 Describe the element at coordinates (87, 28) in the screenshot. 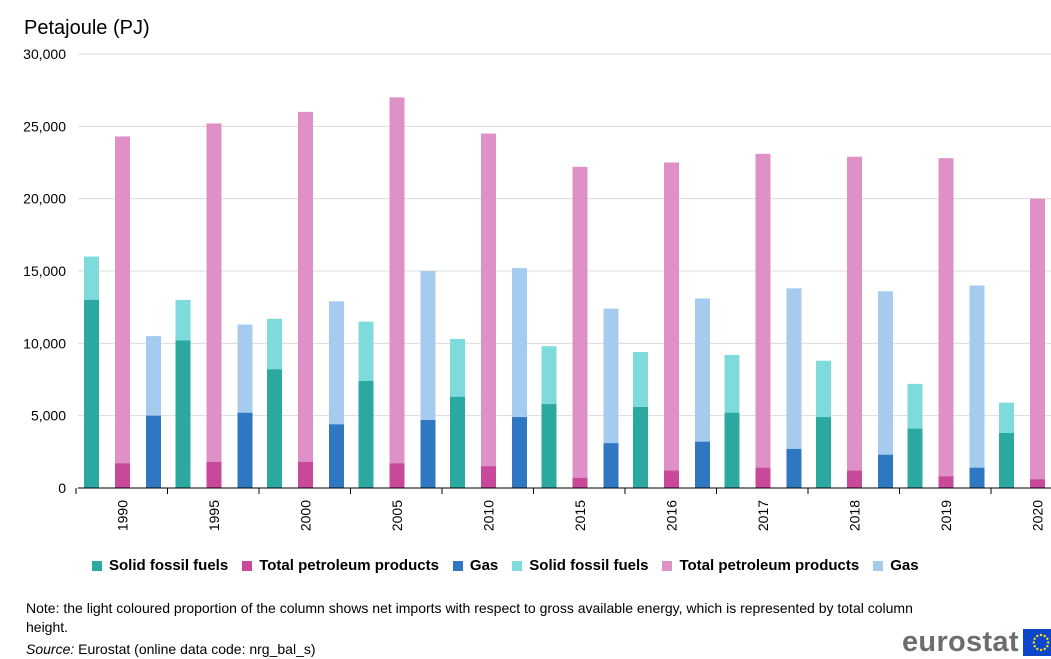

I see `y-axis-title: Petajoule (PJ)` at that location.